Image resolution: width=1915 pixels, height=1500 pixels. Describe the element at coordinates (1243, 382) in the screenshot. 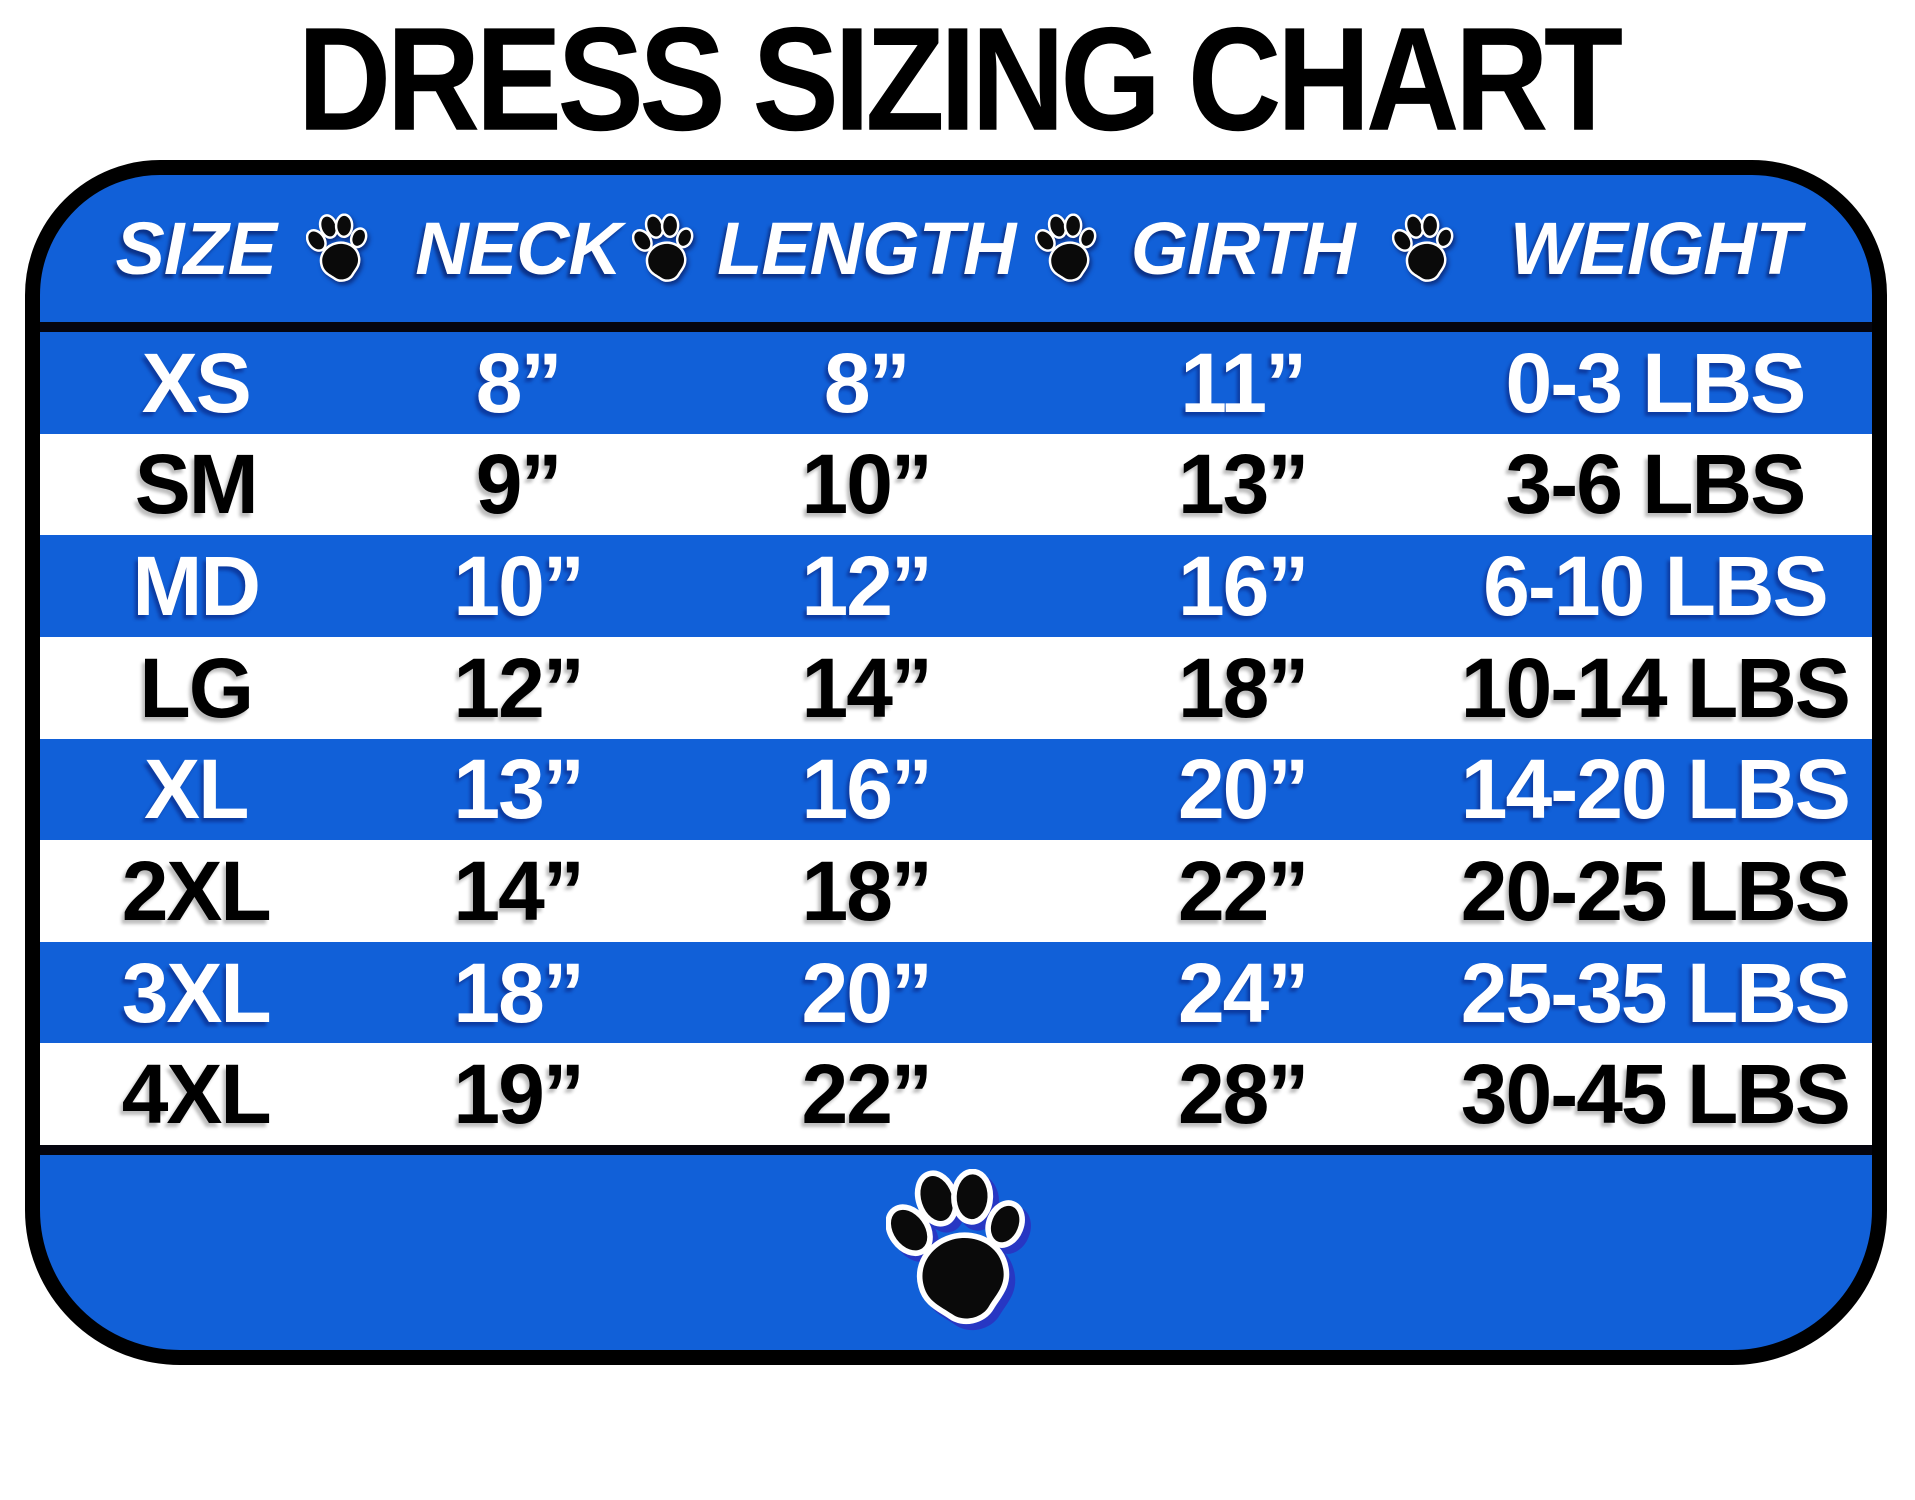

I see `girth-cell: 11”` at that location.